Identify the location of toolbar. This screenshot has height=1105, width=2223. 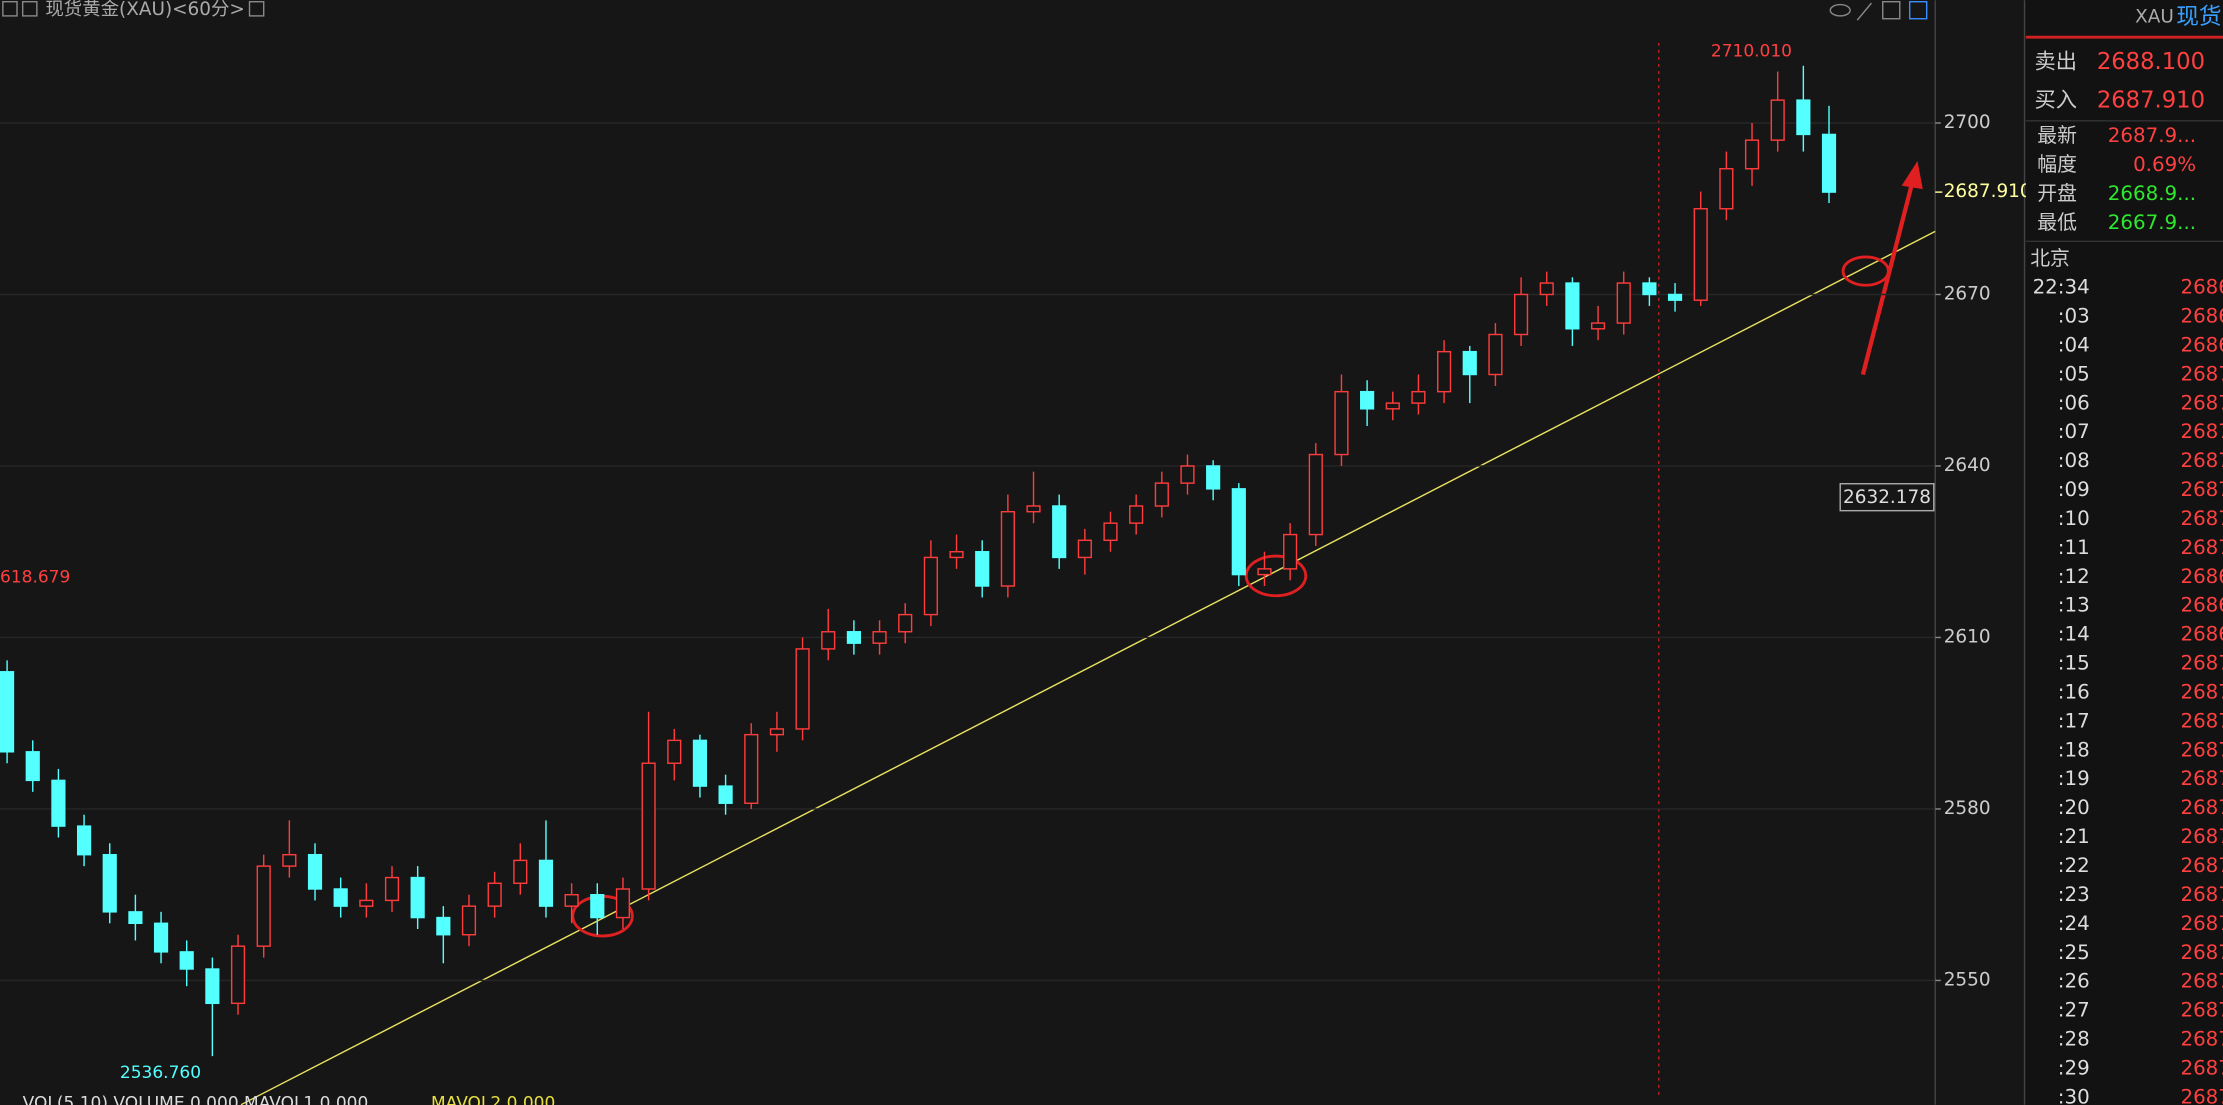
(1878, 11).